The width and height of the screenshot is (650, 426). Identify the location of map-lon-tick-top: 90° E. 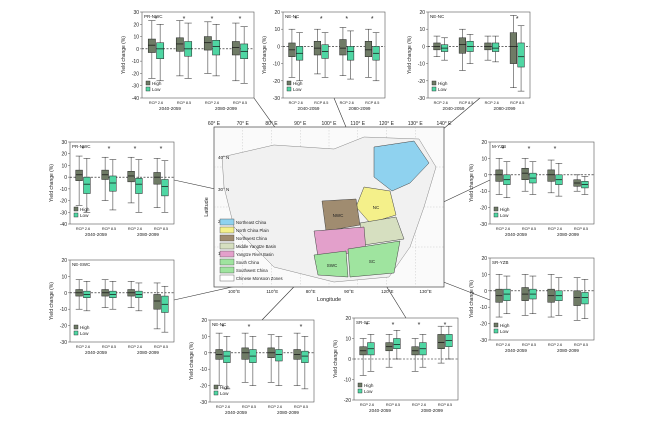
(300, 124).